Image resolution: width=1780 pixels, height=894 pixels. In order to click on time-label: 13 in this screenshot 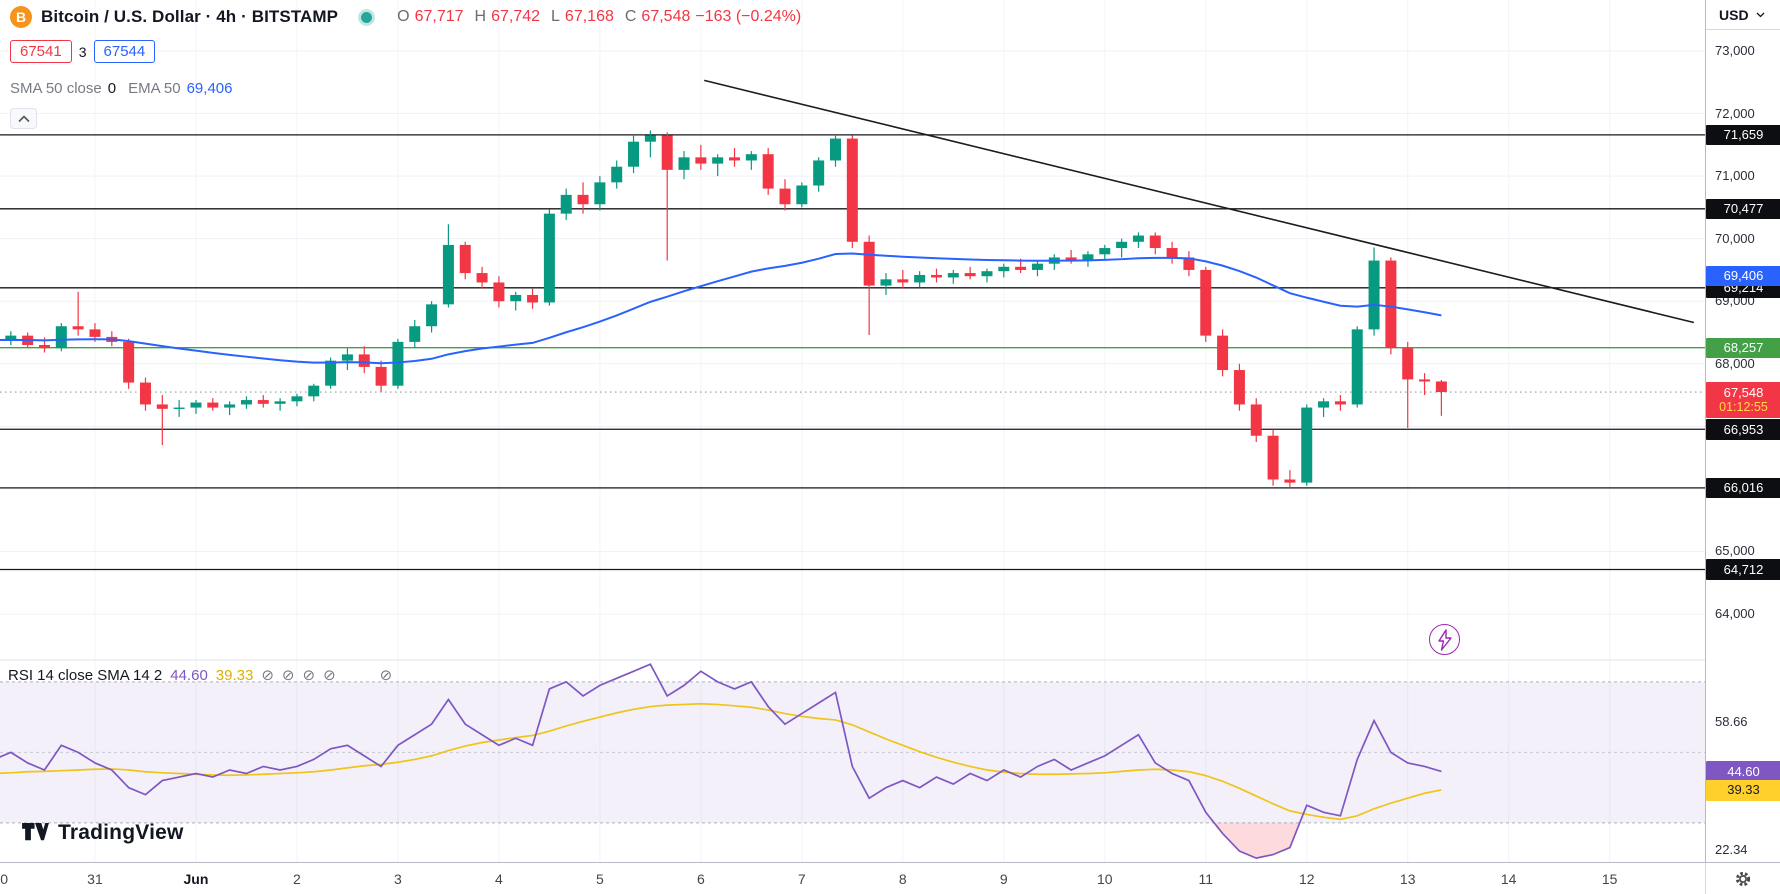, I will do `click(1407, 879)`.